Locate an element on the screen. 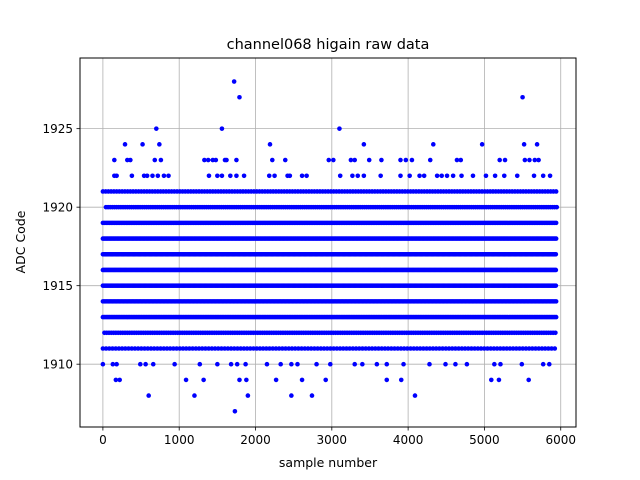 The width and height of the screenshot is (640, 480). x-tick-label: 4000 is located at coordinates (408, 440).